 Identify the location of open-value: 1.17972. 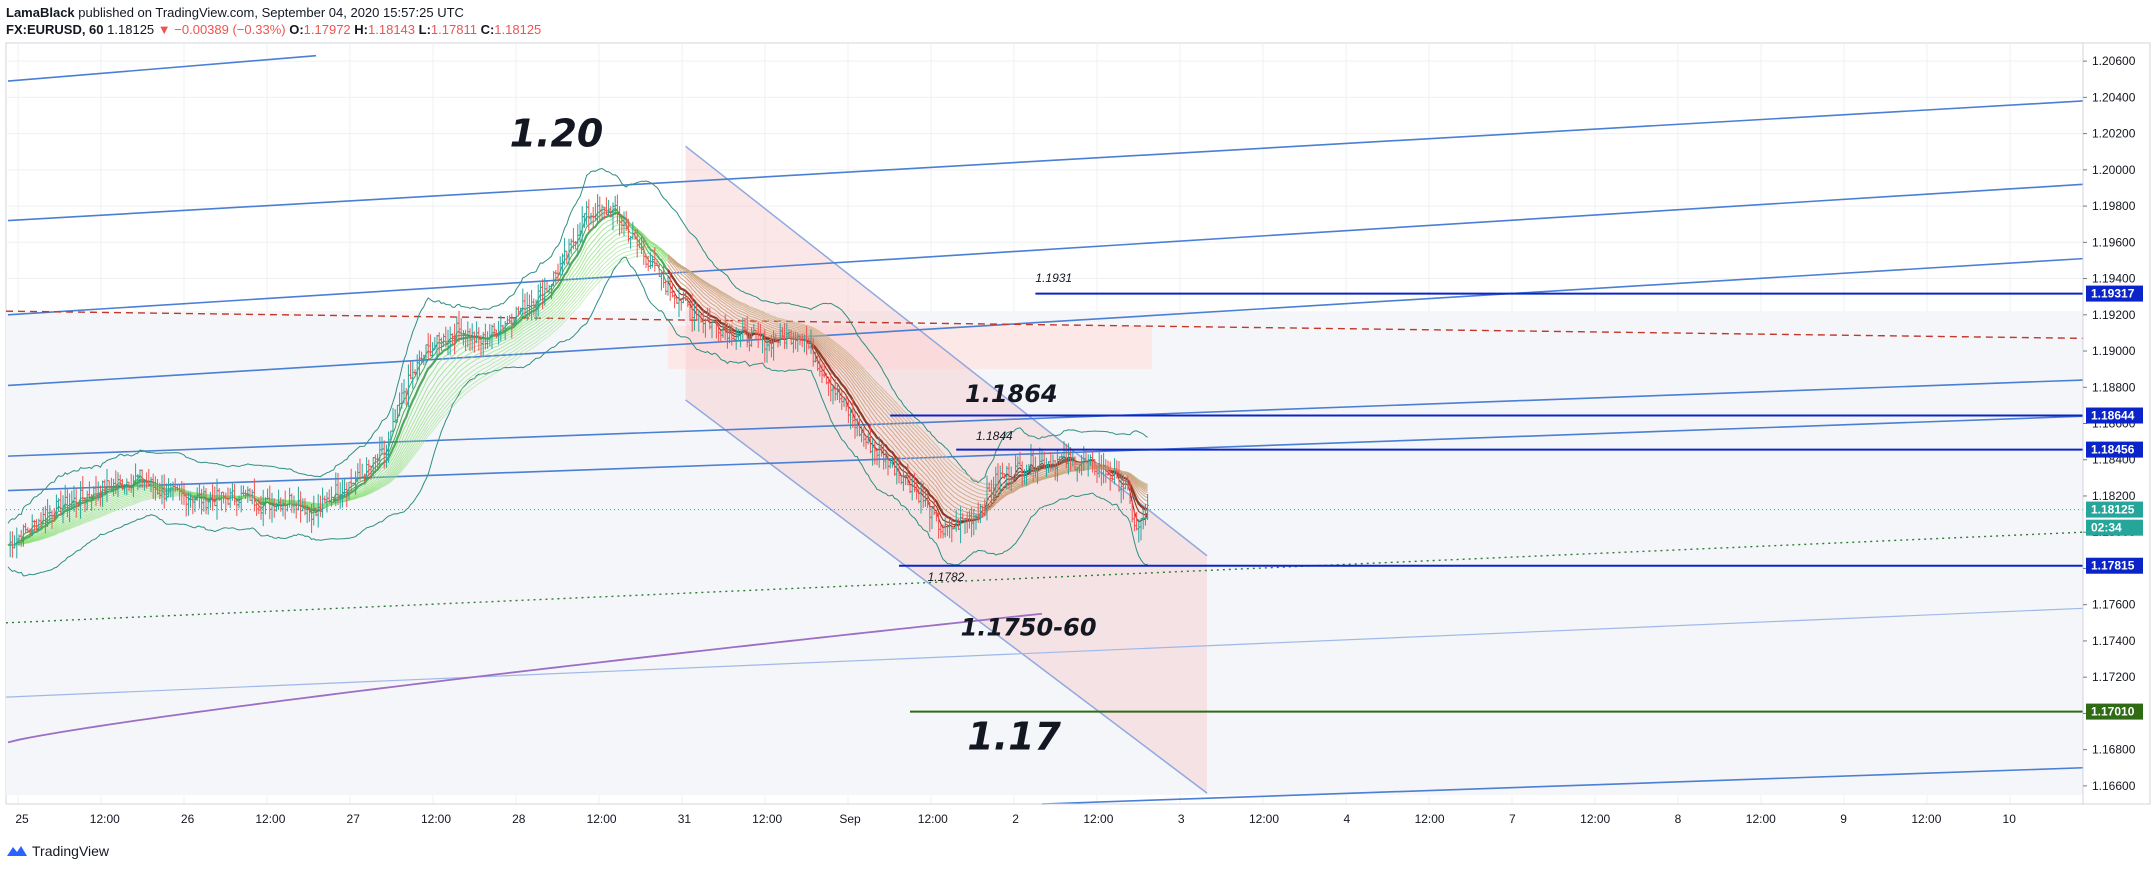
(327, 29).